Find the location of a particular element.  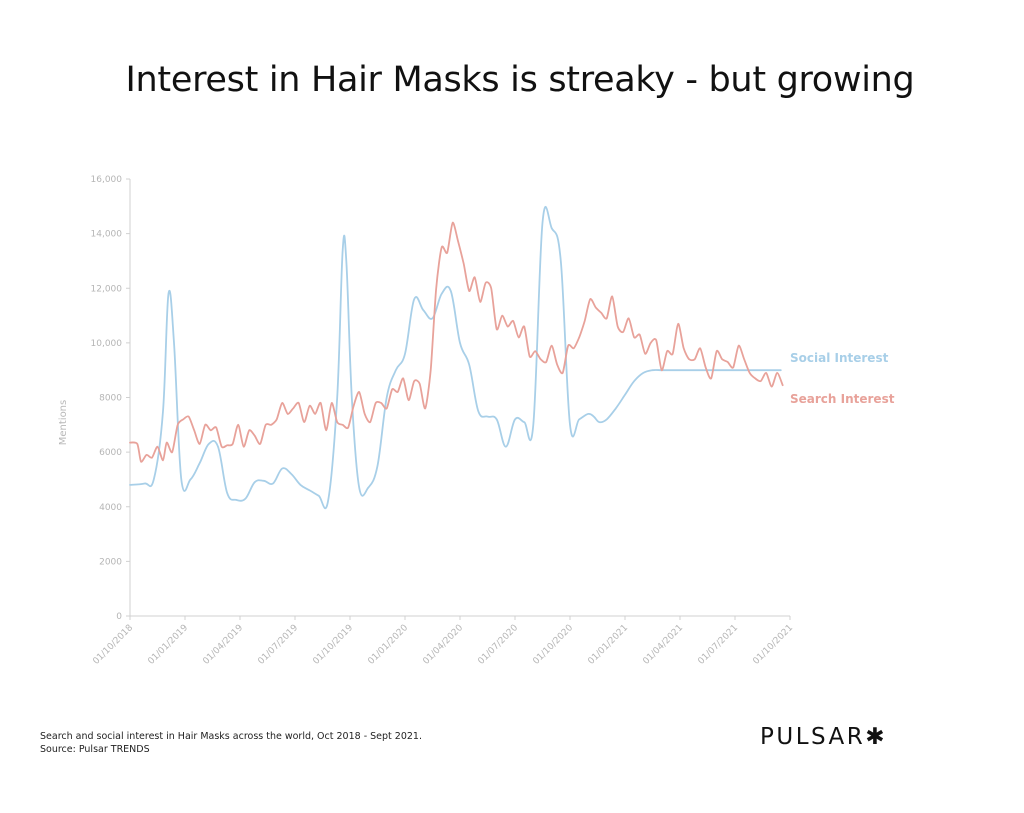

caption-source: Source: Pulsar TRENDS is located at coordinates (95, 749).